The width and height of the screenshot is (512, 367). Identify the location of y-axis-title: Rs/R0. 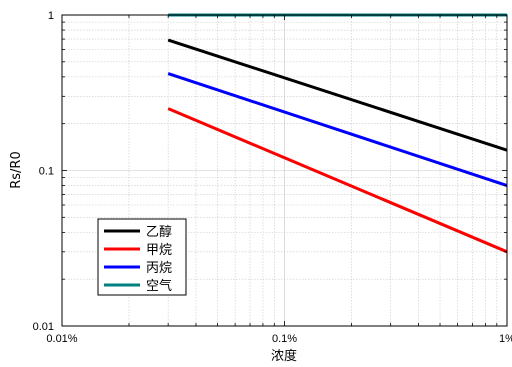
(16, 170).